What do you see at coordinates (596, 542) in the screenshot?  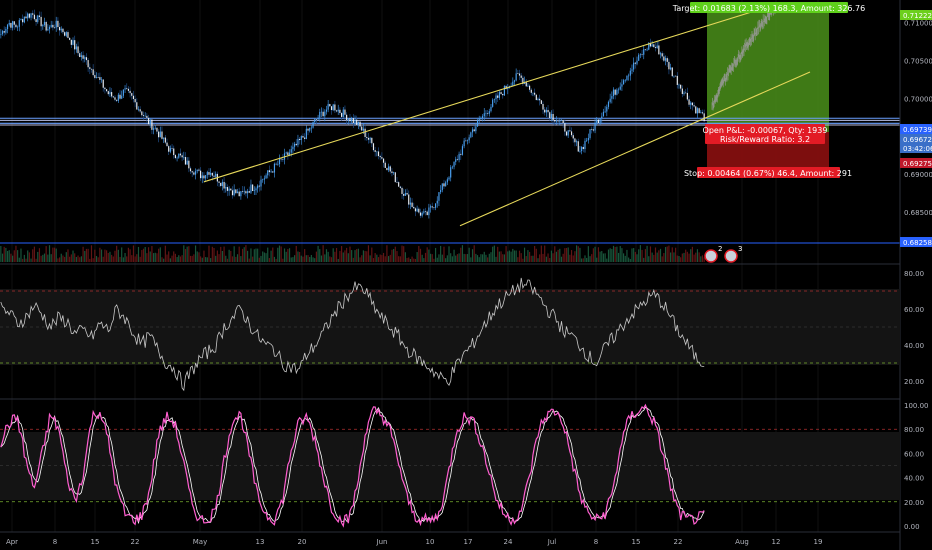 I see `time-tick-label: 8` at bounding box center [596, 542].